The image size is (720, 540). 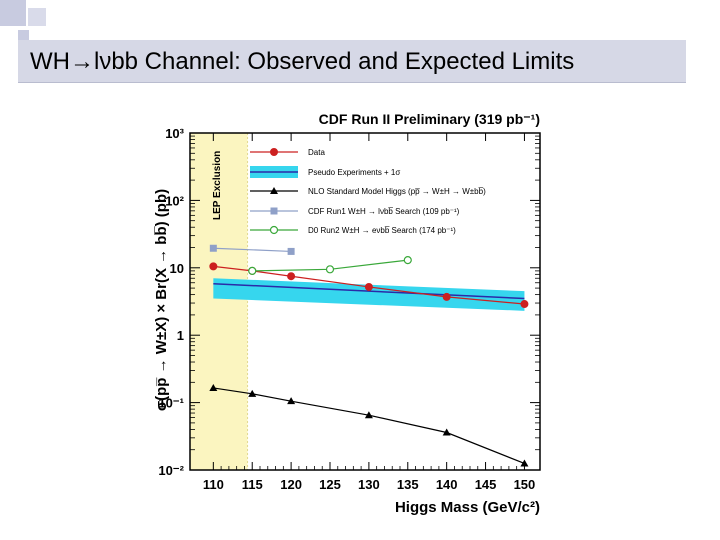 What do you see at coordinates (467, 507) in the screenshot?
I see `x-axis-label: Higgs Mass (GeV/c²)` at bounding box center [467, 507].